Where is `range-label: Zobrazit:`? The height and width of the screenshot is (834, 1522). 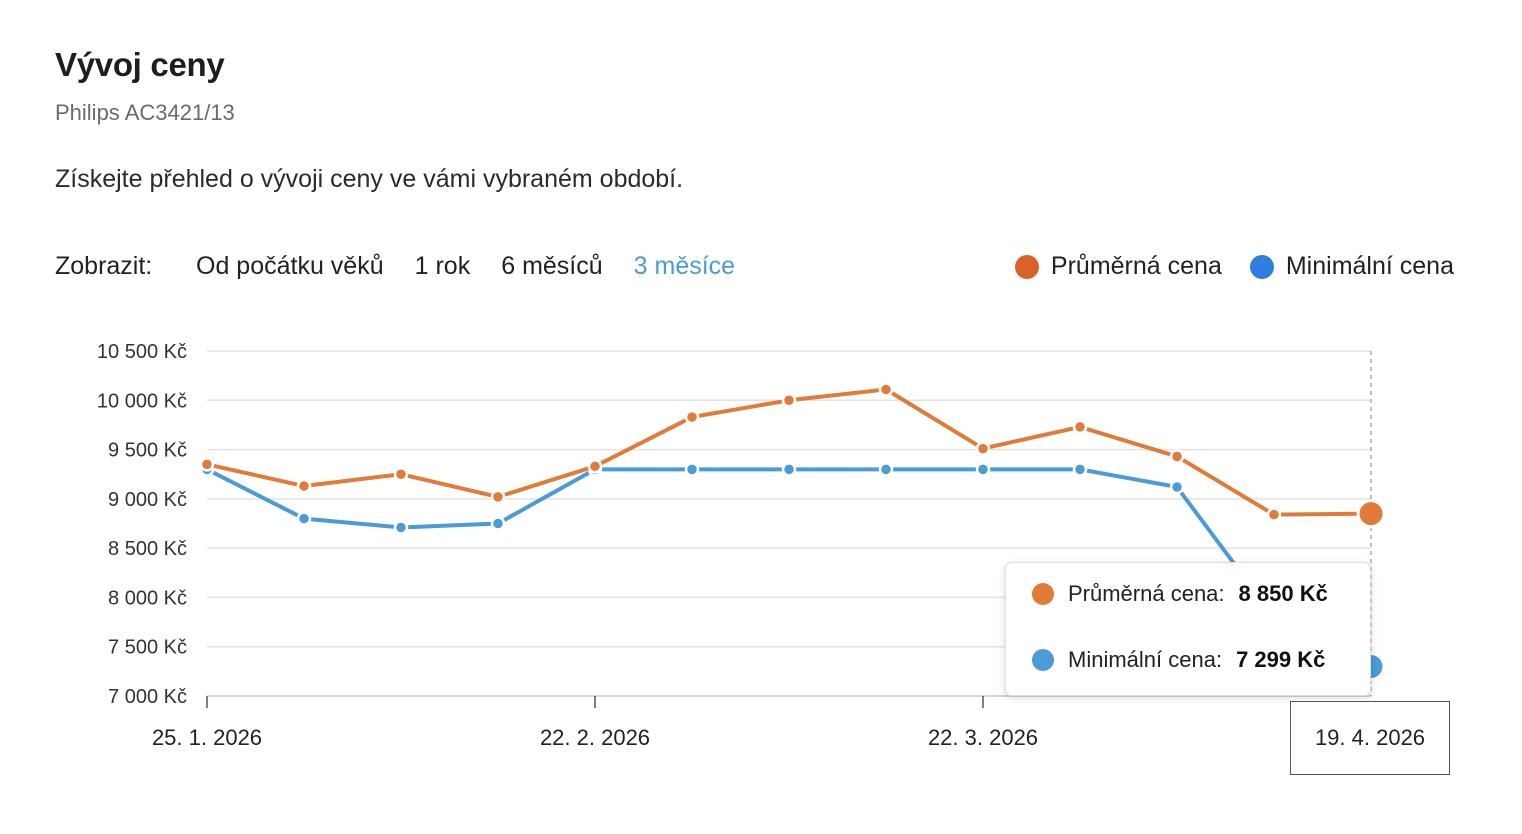
range-label: Zobrazit: is located at coordinates (104, 266).